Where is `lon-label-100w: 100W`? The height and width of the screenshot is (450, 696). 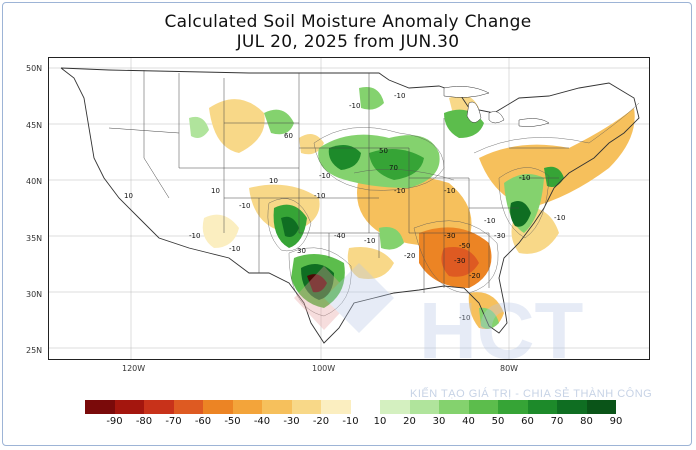
lon-label-100w: 100W is located at coordinates (324, 368).